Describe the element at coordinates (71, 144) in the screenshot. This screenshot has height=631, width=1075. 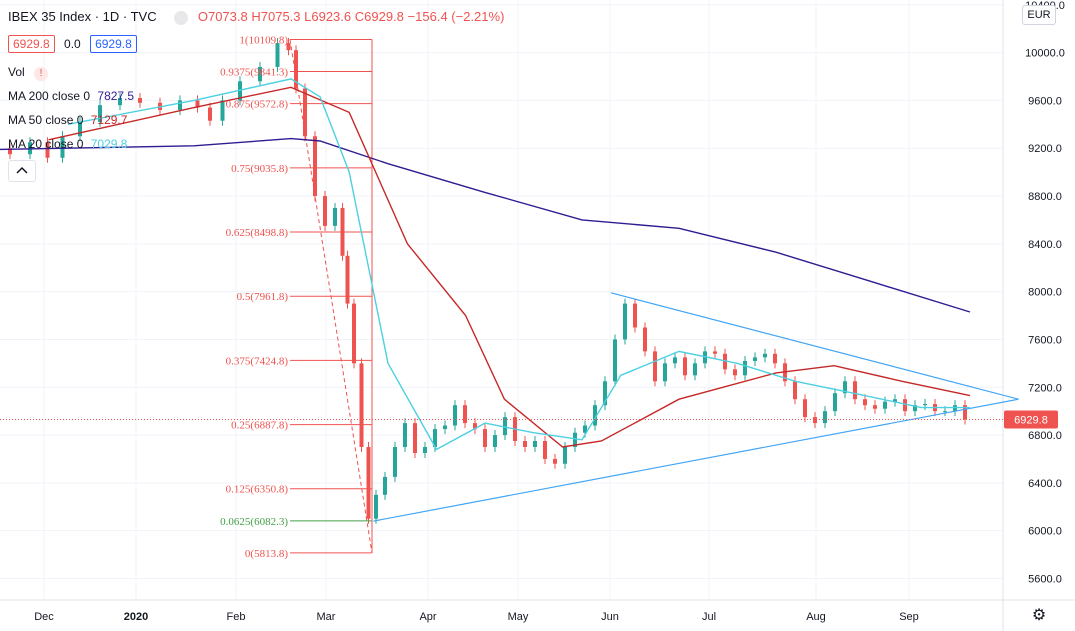
I see `indicator-ma20: MA 20 close 0 7029.8` at that location.